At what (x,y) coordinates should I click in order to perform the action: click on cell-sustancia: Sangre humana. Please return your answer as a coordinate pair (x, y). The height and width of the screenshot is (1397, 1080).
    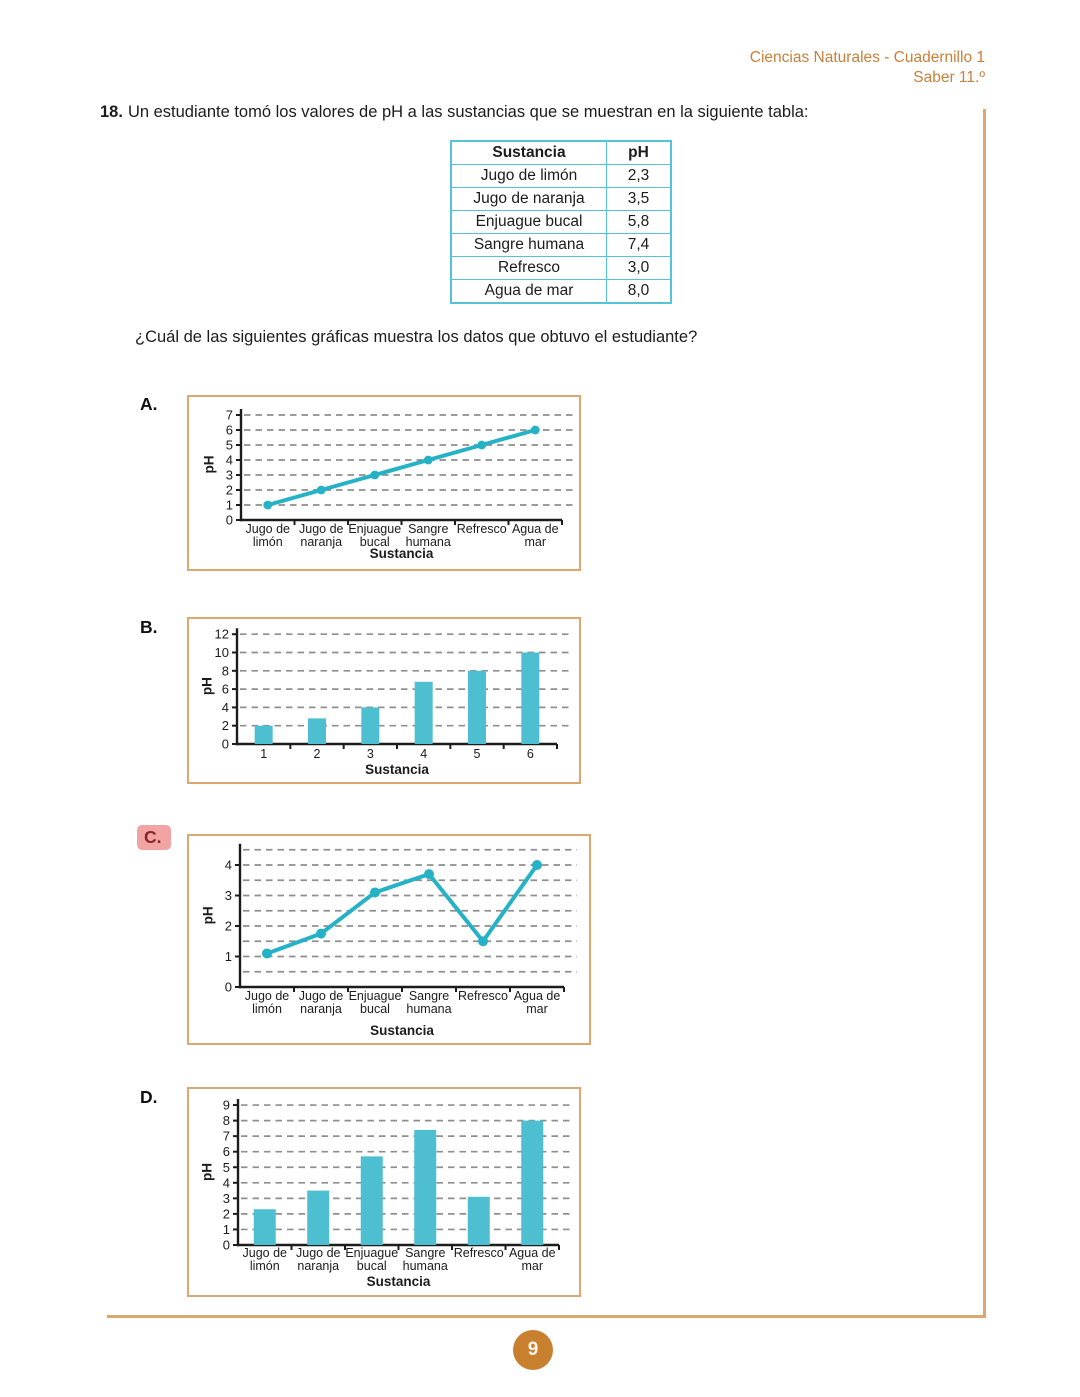
    Looking at the image, I should click on (528, 245).